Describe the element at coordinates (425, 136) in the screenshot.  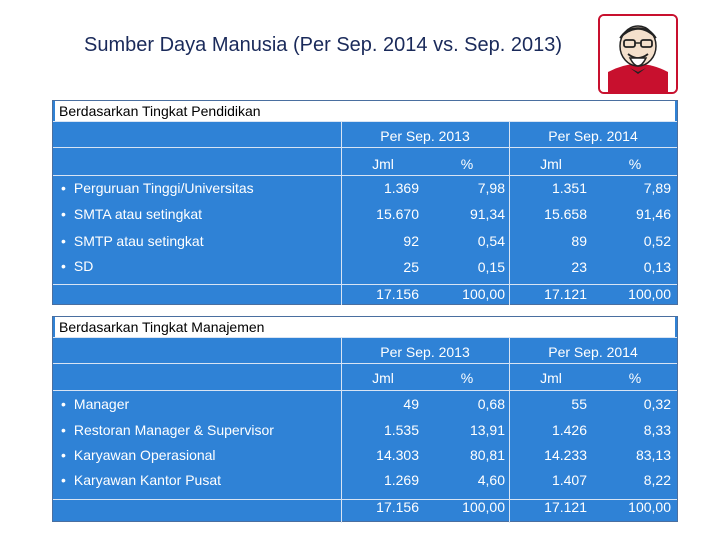
I see `edu-period-2013: Per Sep. 2013` at that location.